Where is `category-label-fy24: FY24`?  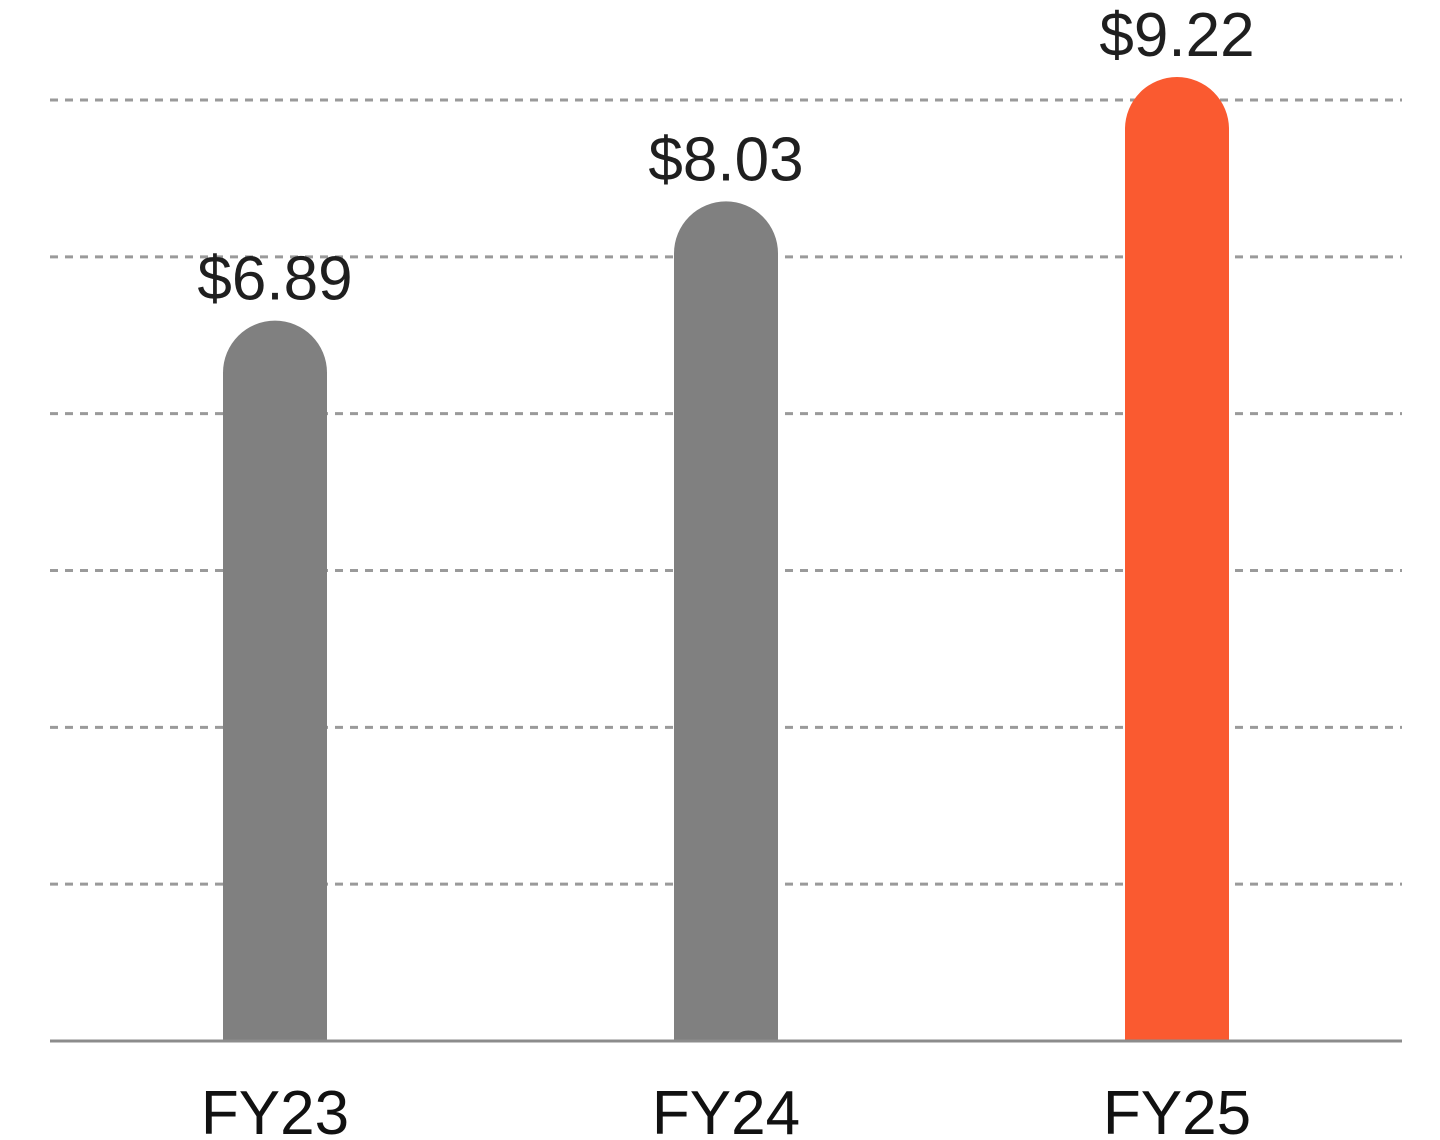 category-label-fy24: FY24 is located at coordinates (726, 1109).